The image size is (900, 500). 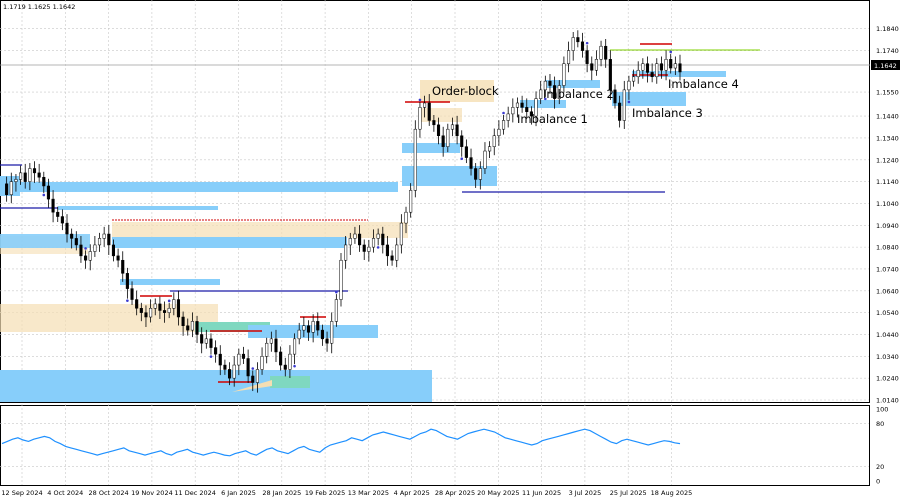 I want to click on price-tick: 1.0440, so click(x=887, y=335).